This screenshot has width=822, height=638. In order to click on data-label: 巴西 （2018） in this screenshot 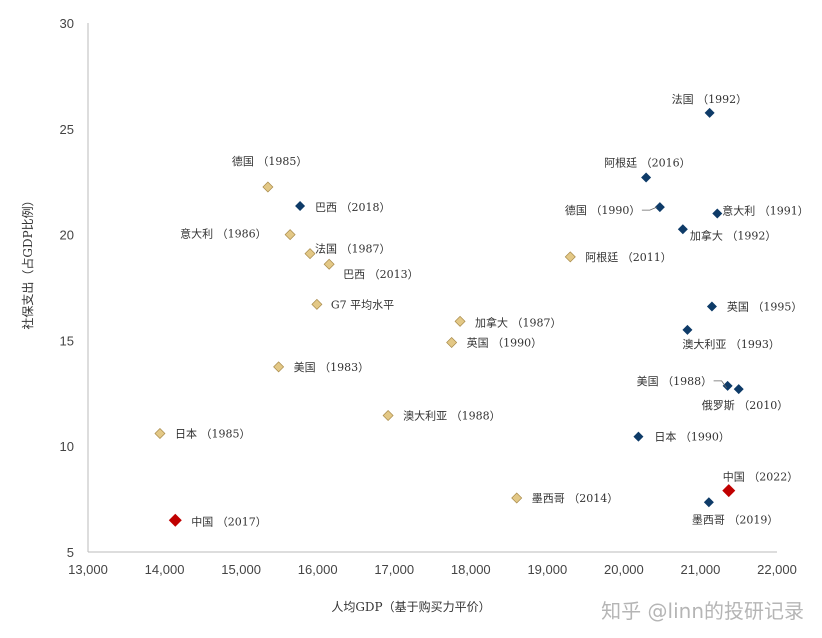, I will do `click(353, 207)`.